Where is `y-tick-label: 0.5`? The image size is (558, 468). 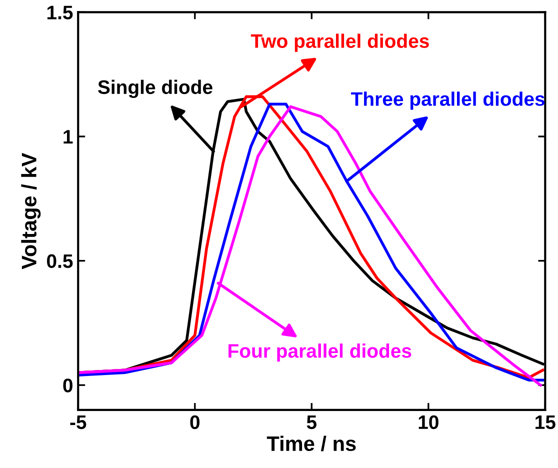 y-tick-label: 0.5 is located at coordinates (60, 261).